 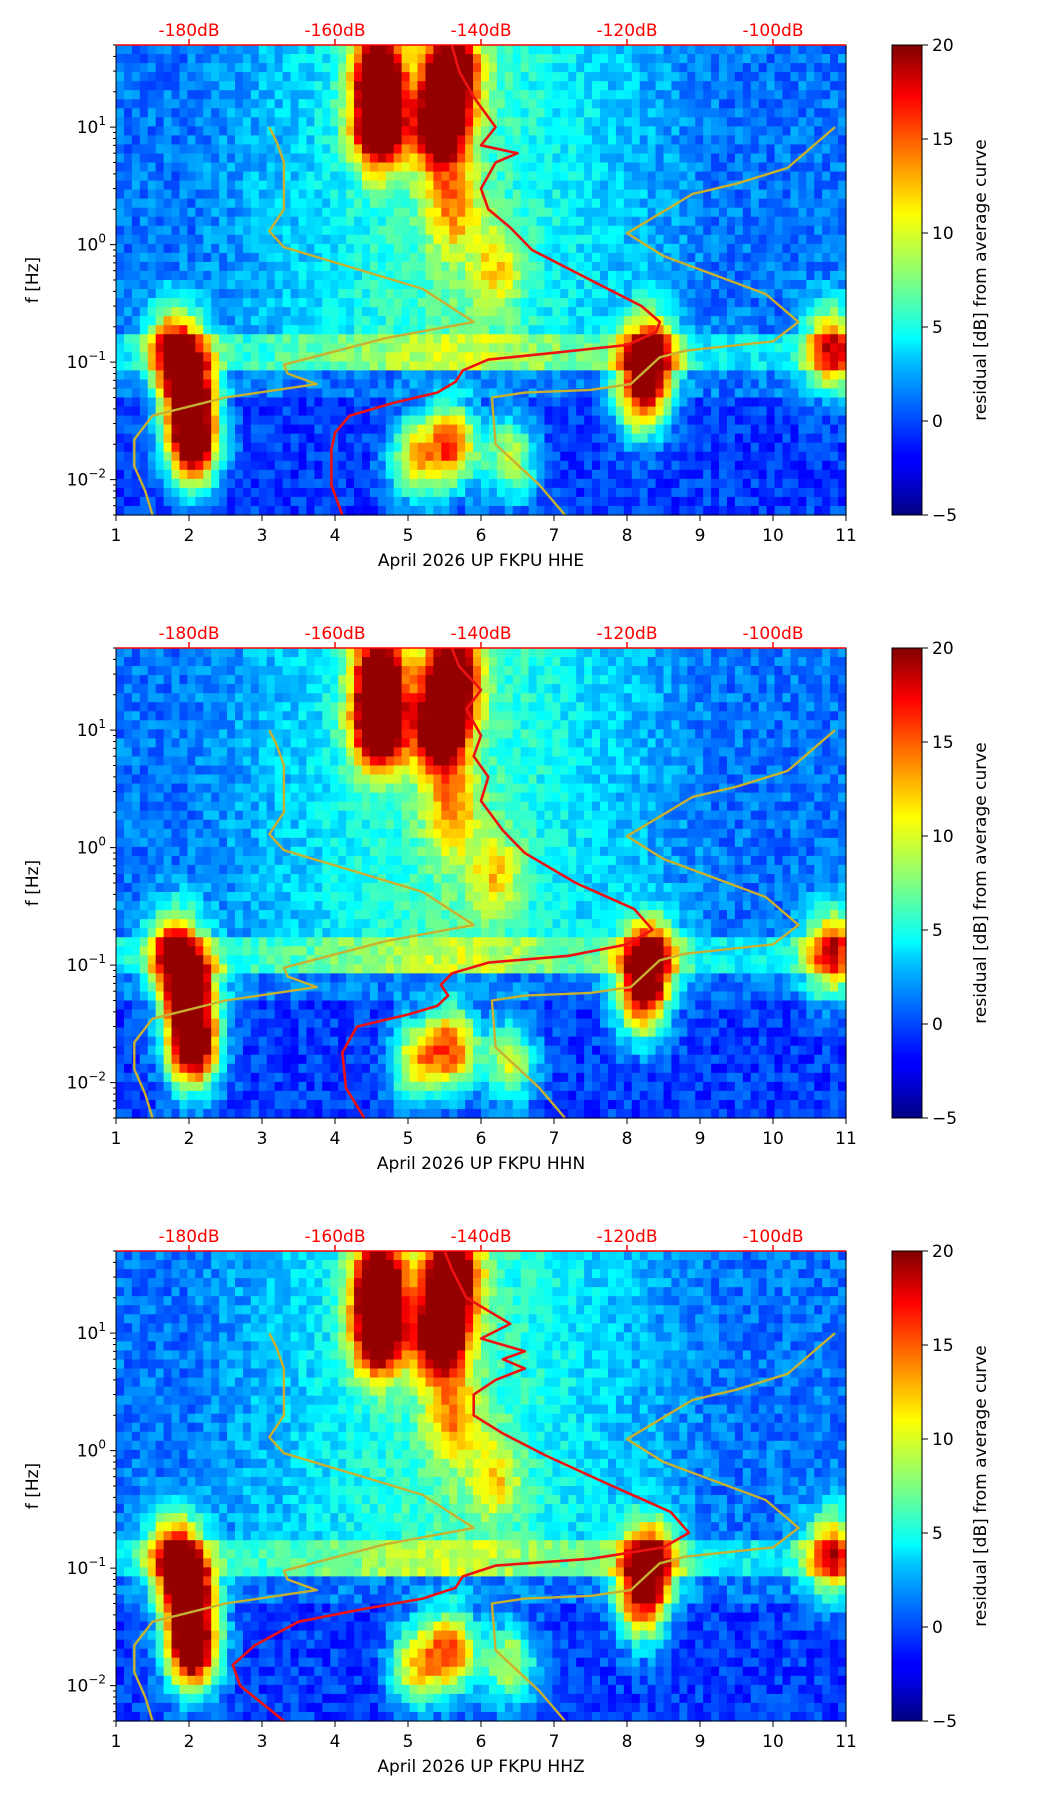 I want to click on x-axis-label: April 2026 UP FKPU HHN, so click(x=481, y=1164).